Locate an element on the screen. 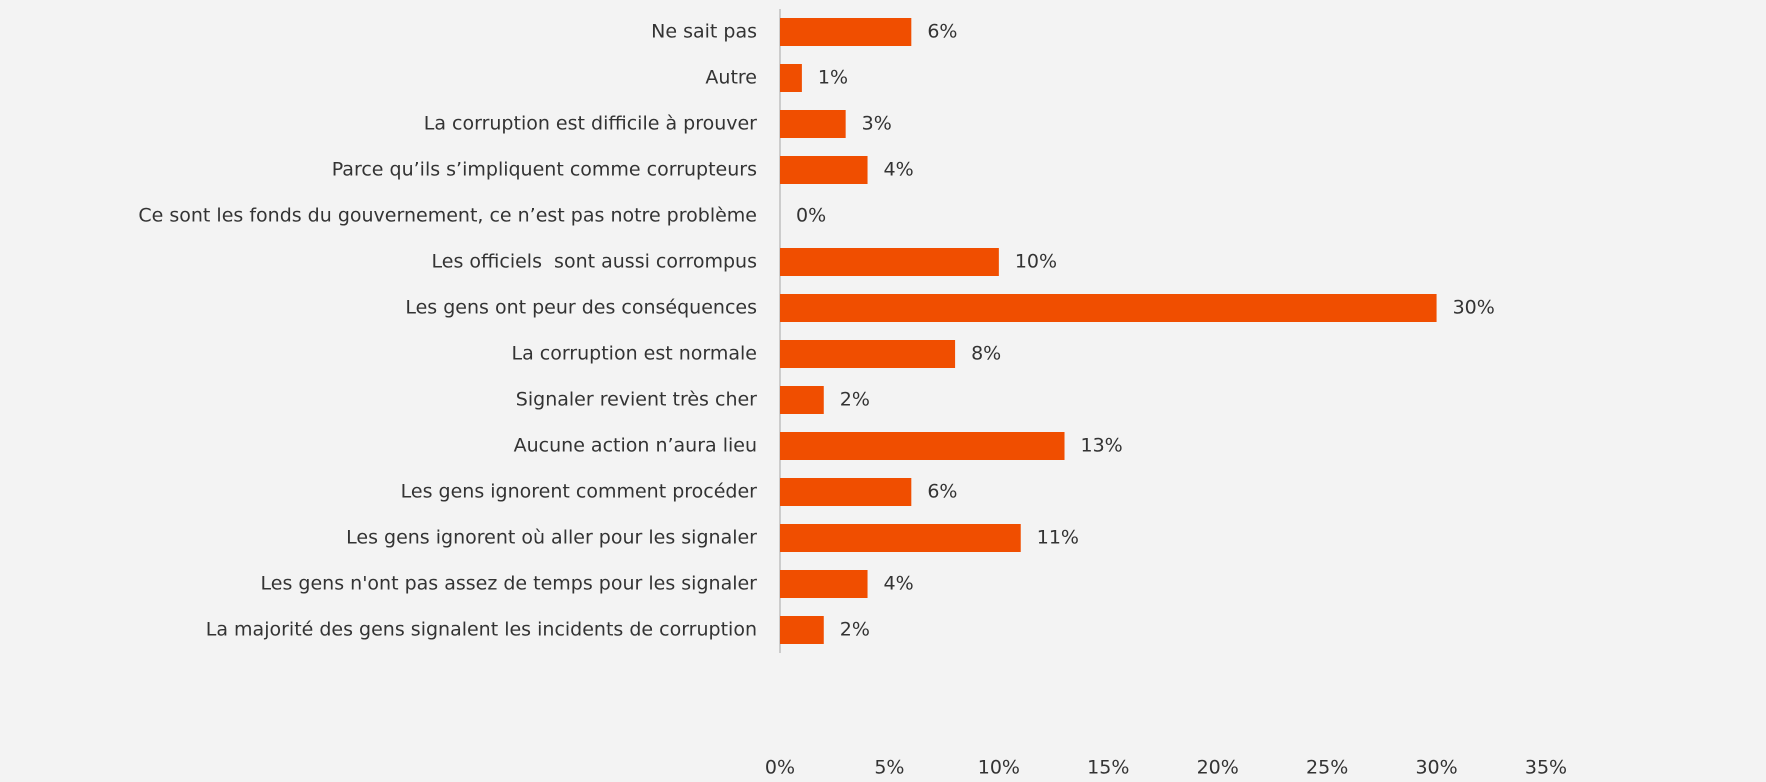 The width and height of the screenshot is (1766, 782). value-label: 1% is located at coordinates (833, 78).